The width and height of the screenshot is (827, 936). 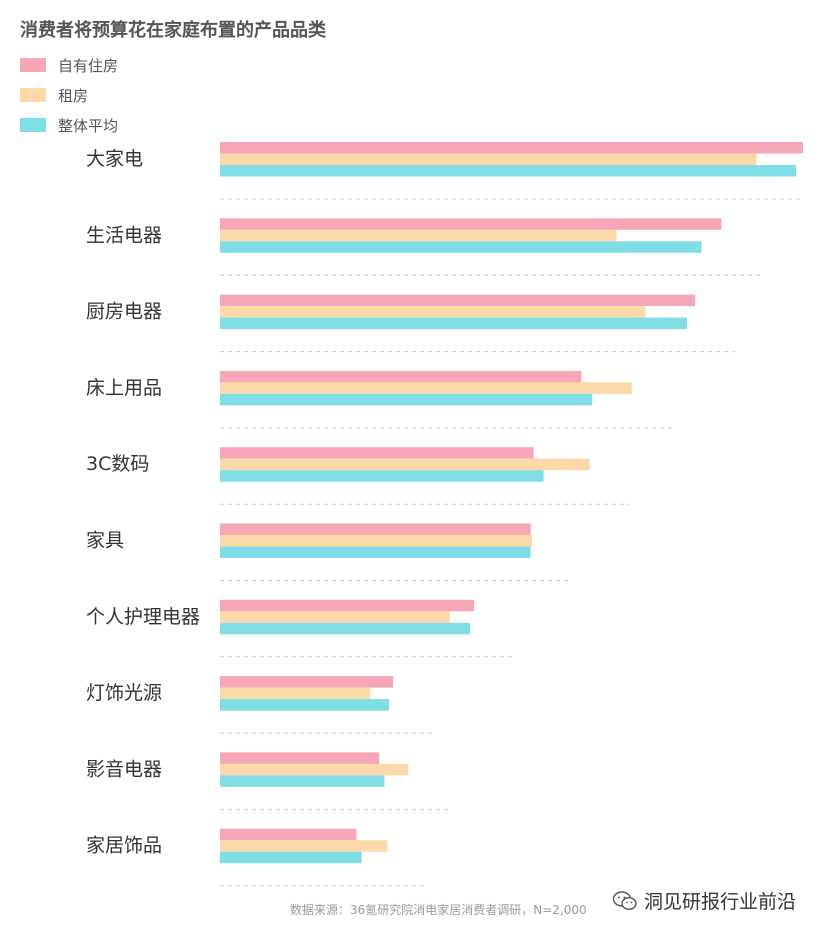 I want to click on legend-swatch-overall, so click(x=33, y=125).